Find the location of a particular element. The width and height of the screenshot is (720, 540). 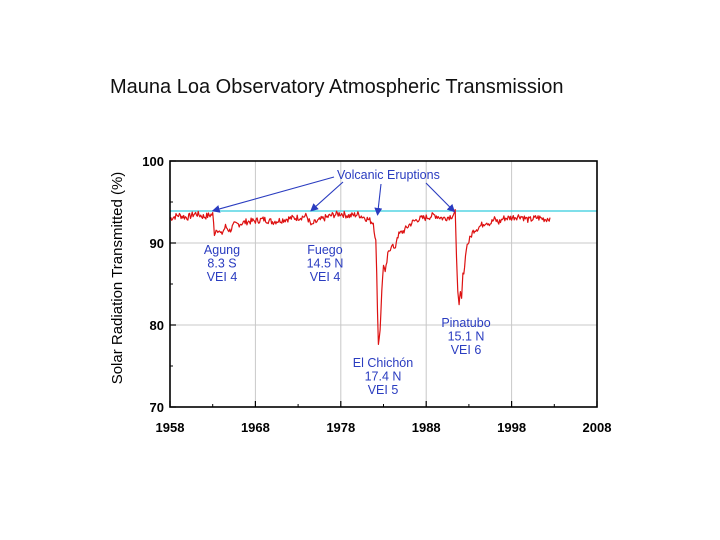

y-tick-label: 80 is located at coordinates (157, 325).